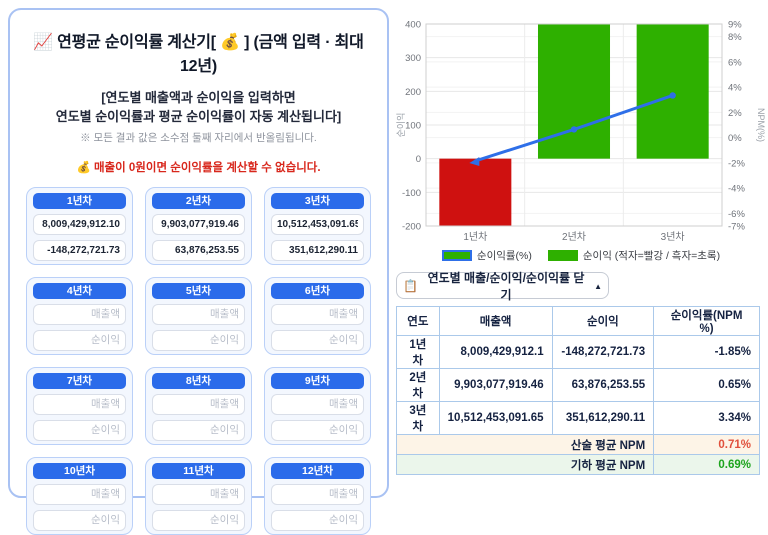 The height and width of the screenshot is (535, 768). I want to click on year-card: 4년차, so click(79, 315).